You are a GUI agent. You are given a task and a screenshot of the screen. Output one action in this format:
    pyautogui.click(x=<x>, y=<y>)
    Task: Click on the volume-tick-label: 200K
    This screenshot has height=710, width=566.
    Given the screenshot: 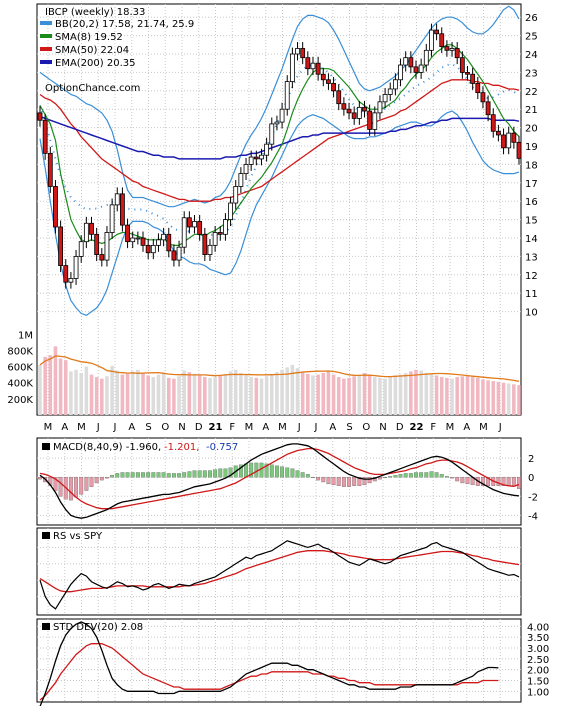 What is the action you would take?
    pyautogui.click(x=20, y=400)
    